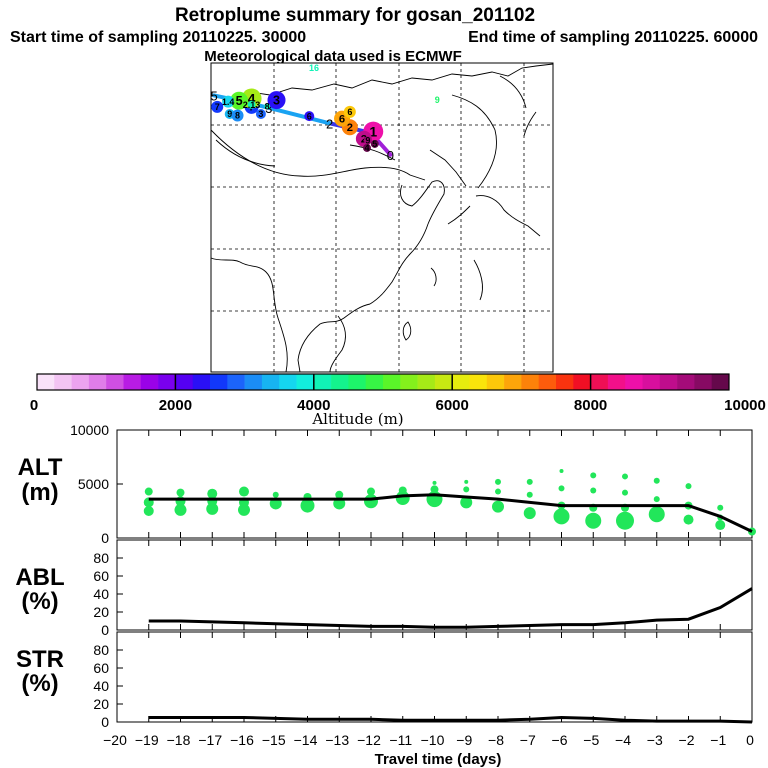 This screenshot has height=768, width=768. I want to click on y-tick-label: 20, so click(101, 612).